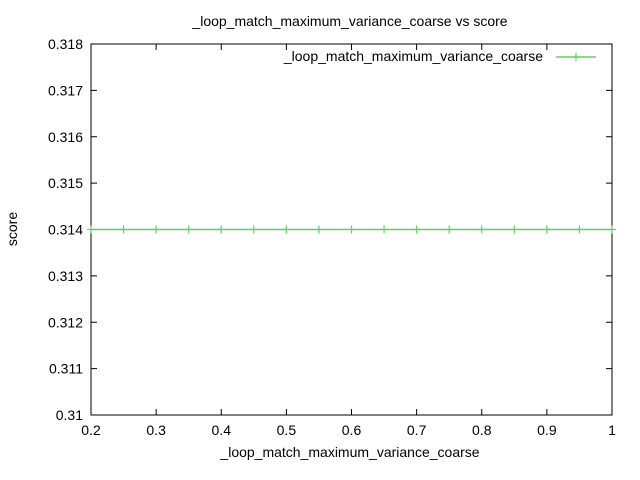 This screenshot has width=640, height=480. What do you see at coordinates (547, 430) in the screenshot?
I see `x-tick-label: 0.9` at bounding box center [547, 430].